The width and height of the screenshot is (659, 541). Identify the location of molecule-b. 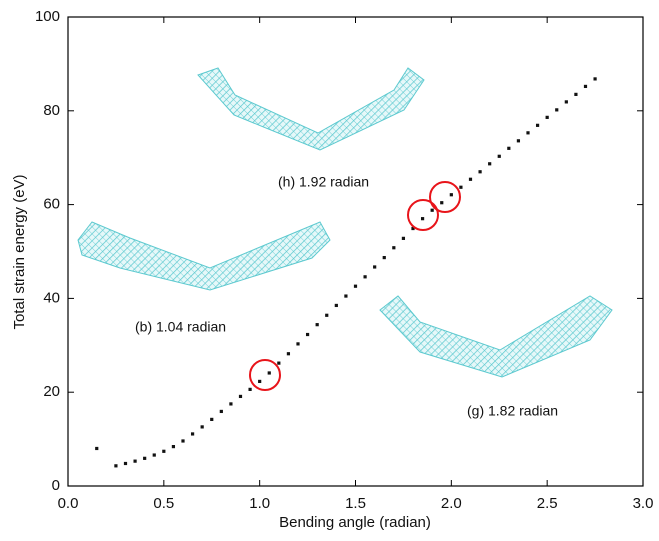
(204, 256).